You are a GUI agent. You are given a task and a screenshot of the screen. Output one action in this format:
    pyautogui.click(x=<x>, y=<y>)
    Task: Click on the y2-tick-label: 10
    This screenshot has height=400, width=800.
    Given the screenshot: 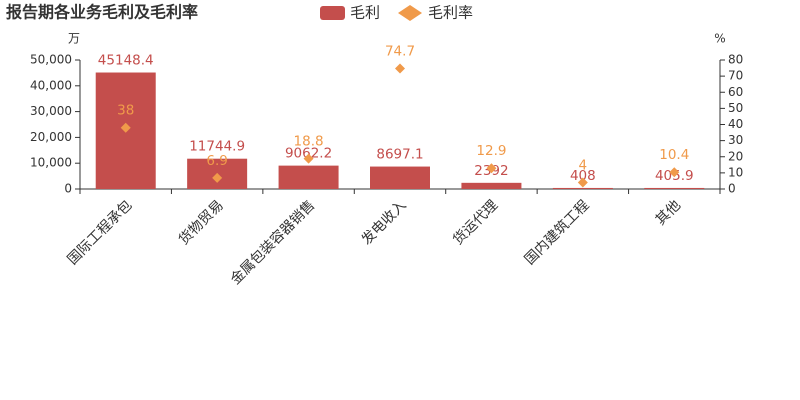 What is the action you would take?
    pyautogui.click(x=735, y=172)
    